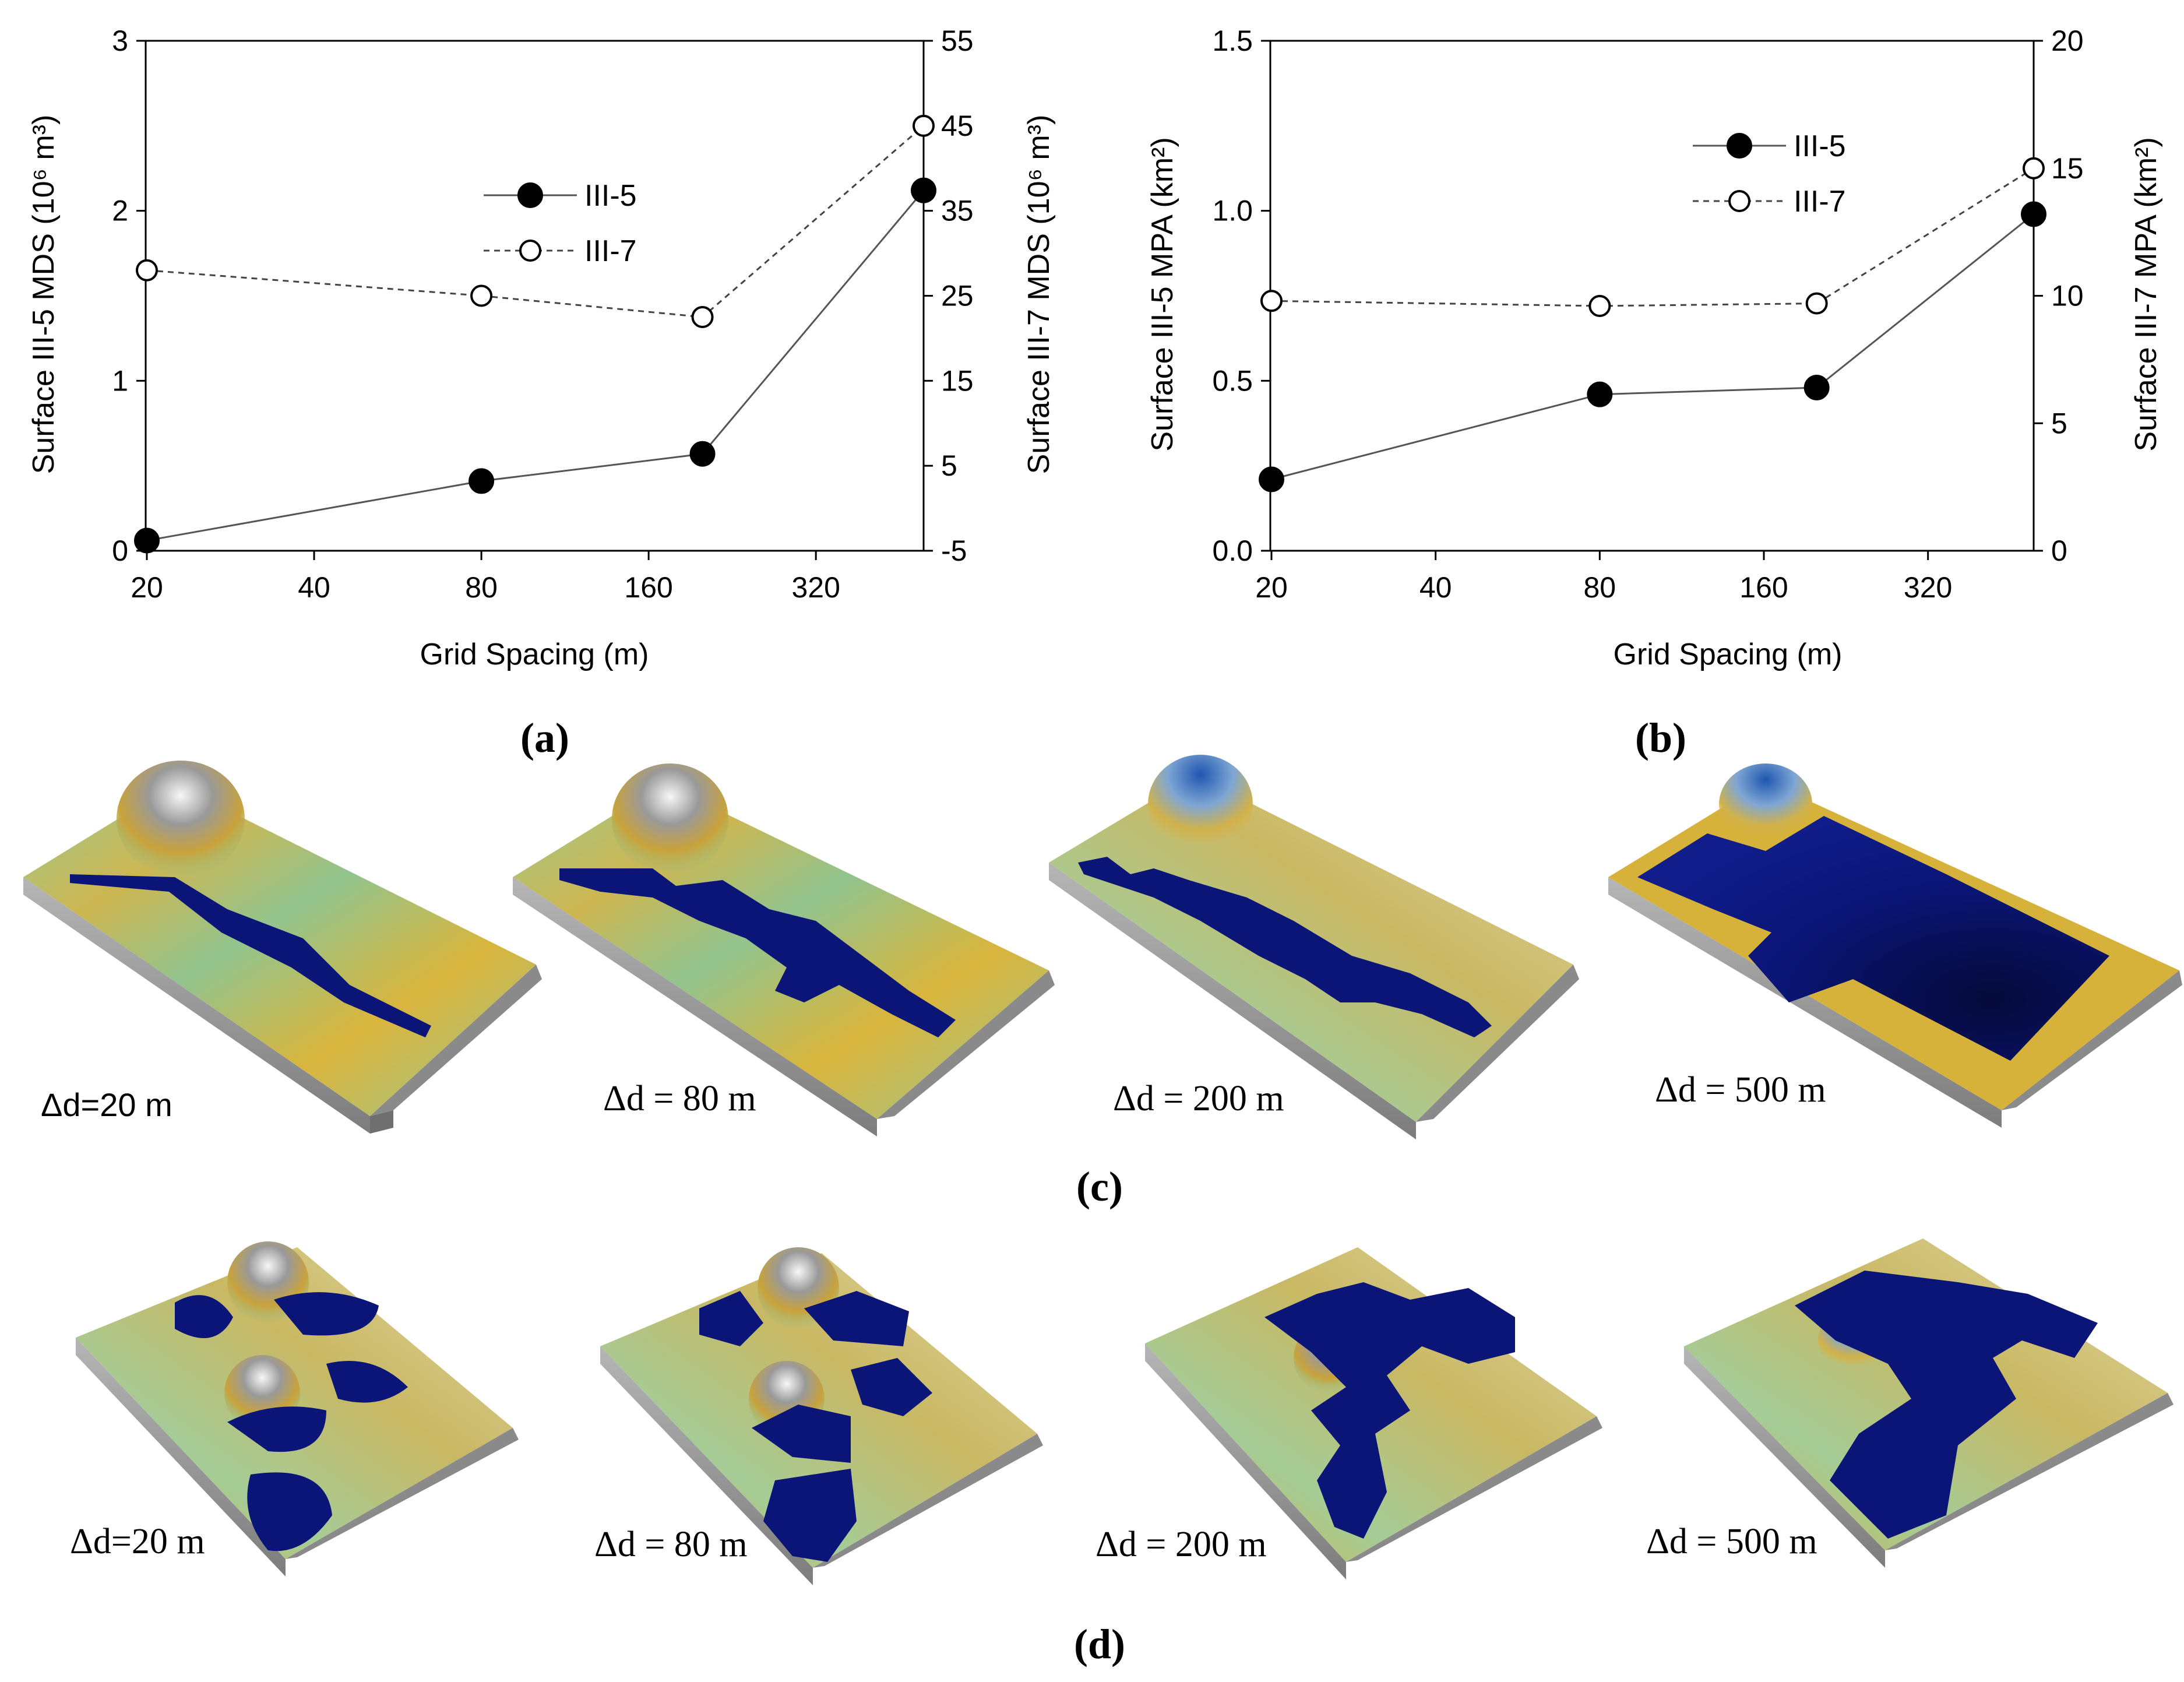 The width and height of the screenshot is (2184, 1682). Describe the element at coordinates (957, 211) in the screenshot. I see `chart-a-right-y-tick-label: 35` at that location.